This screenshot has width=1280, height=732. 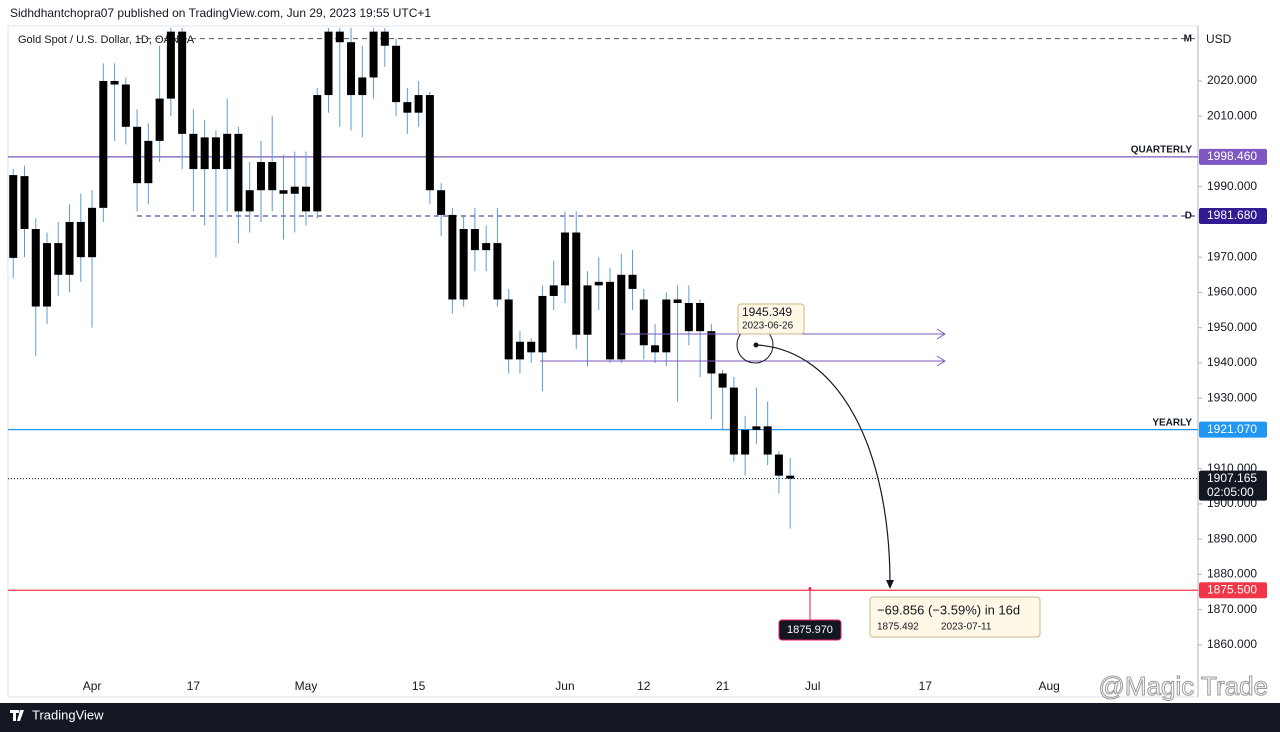 I want to click on y-tick-label: 1870.000, so click(x=1232, y=609).